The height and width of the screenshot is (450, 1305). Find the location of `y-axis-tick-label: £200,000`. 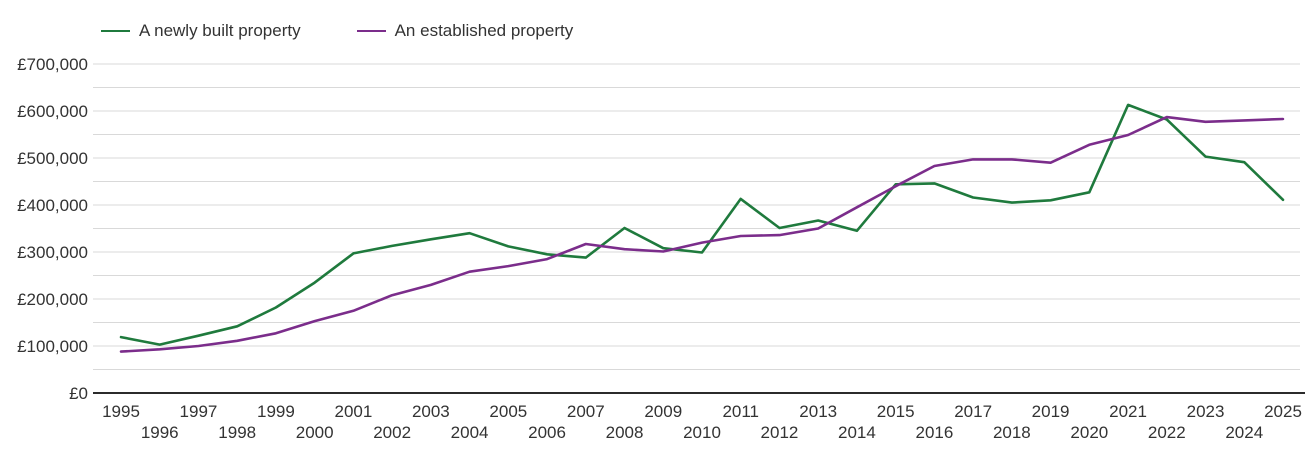

y-axis-tick-label: £200,000 is located at coordinates (52, 299).